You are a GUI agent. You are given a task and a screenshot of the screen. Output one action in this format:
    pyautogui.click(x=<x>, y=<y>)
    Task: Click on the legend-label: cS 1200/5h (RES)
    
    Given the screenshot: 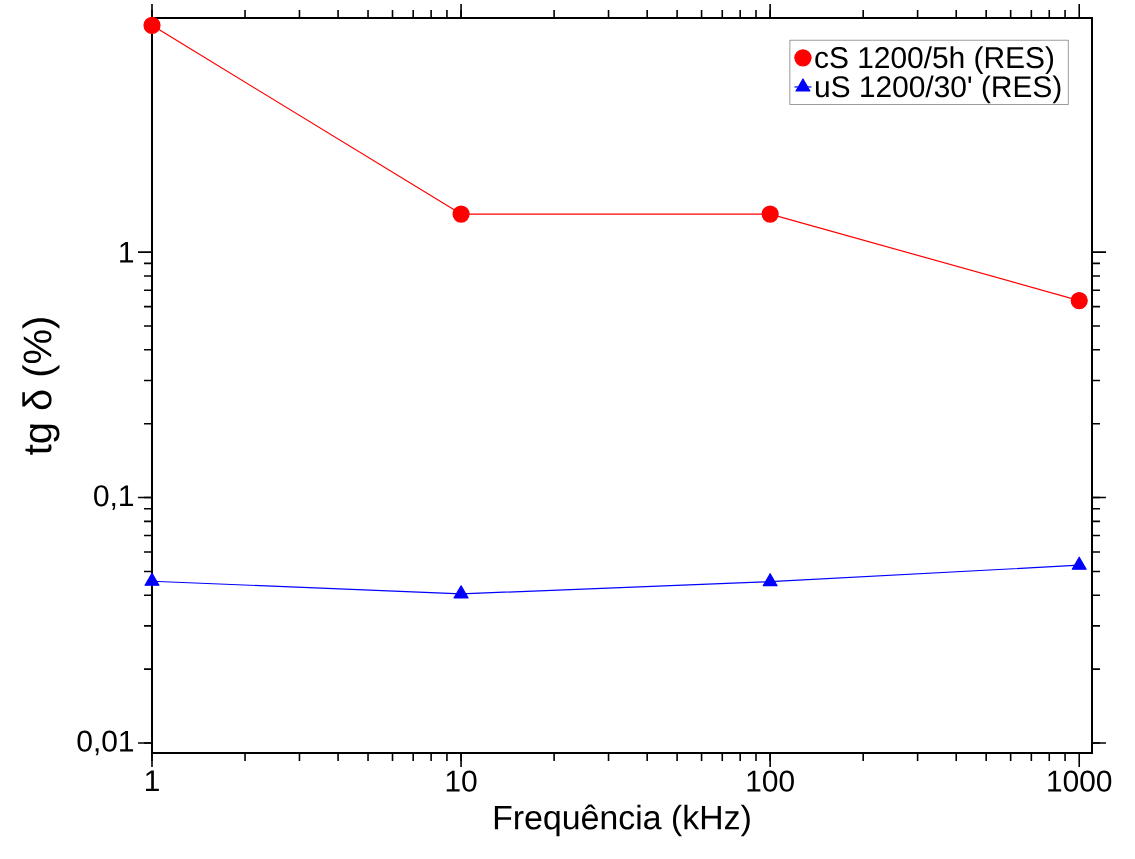 What is the action you would take?
    pyautogui.click(x=934, y=60)
    